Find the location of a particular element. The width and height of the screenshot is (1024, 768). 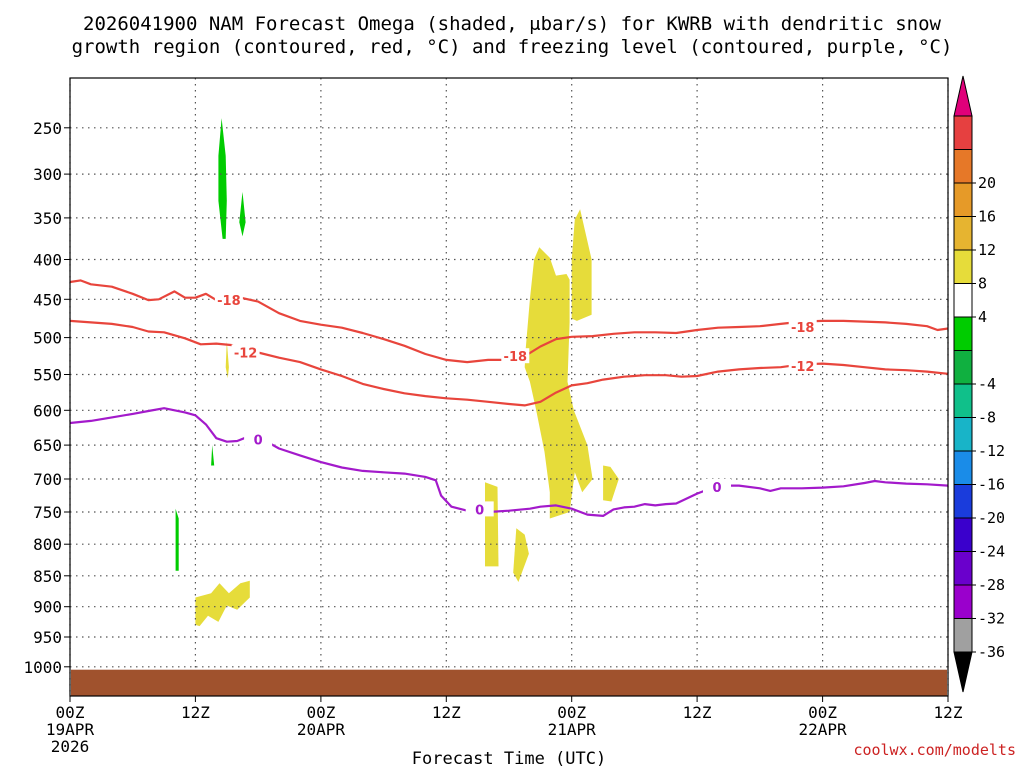

y-tick-label-300: 300 is located at coordinates (47, 174).